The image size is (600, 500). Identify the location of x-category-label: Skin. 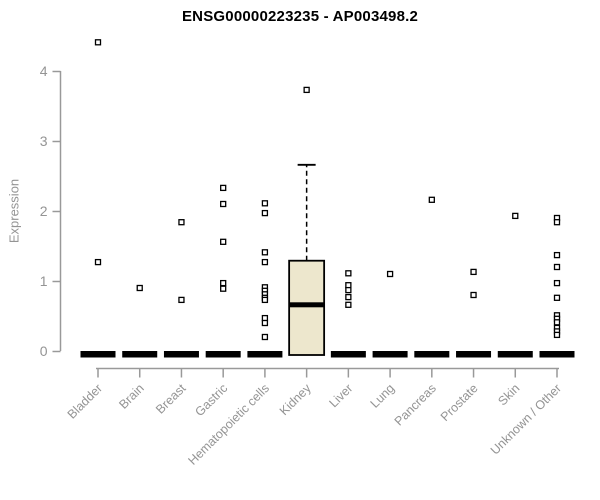
(508, 394).